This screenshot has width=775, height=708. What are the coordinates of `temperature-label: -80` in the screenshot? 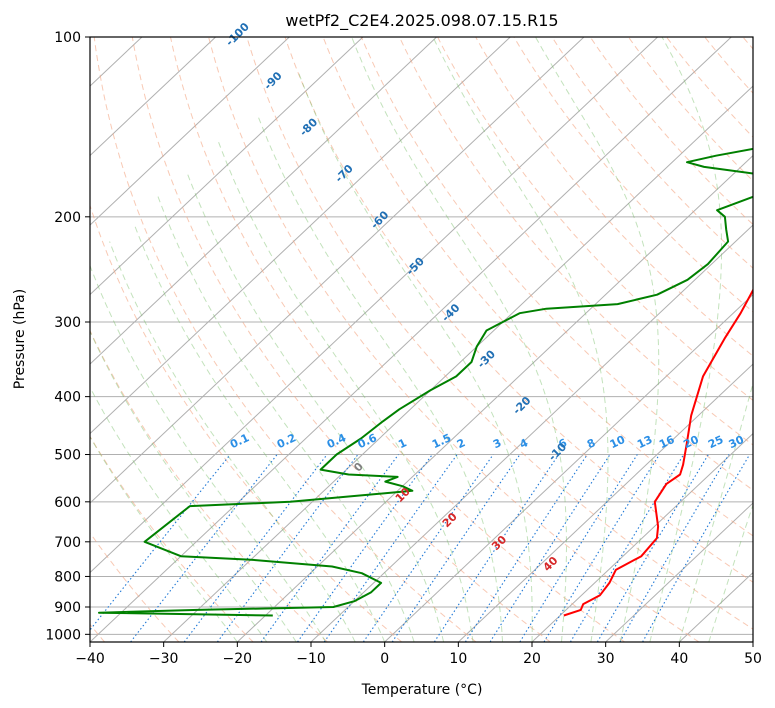 It's located at (308, 126).